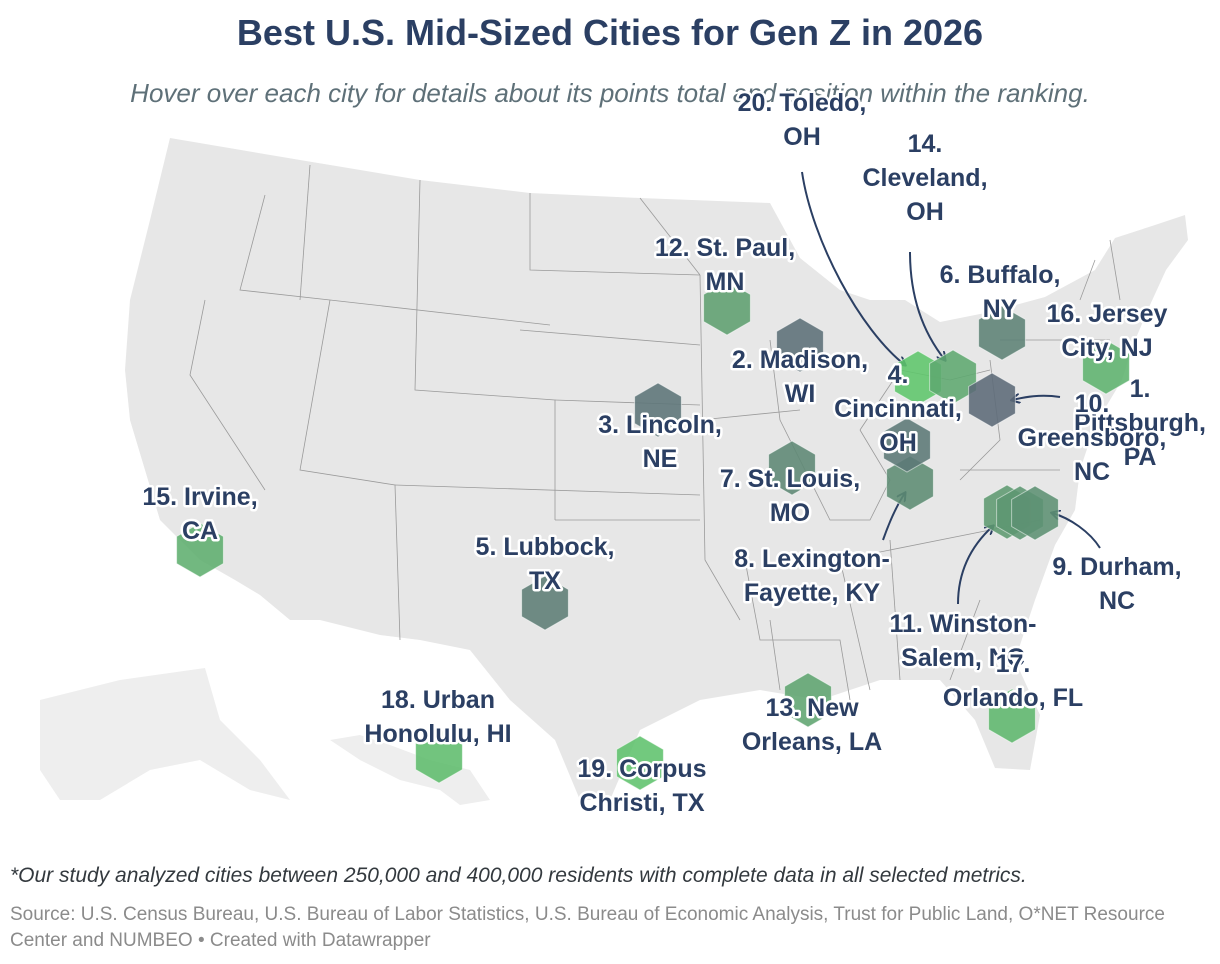  Describe the element at coordinates (1000, 309) in the screenshot. I see `city-label-line: NY` at that location.